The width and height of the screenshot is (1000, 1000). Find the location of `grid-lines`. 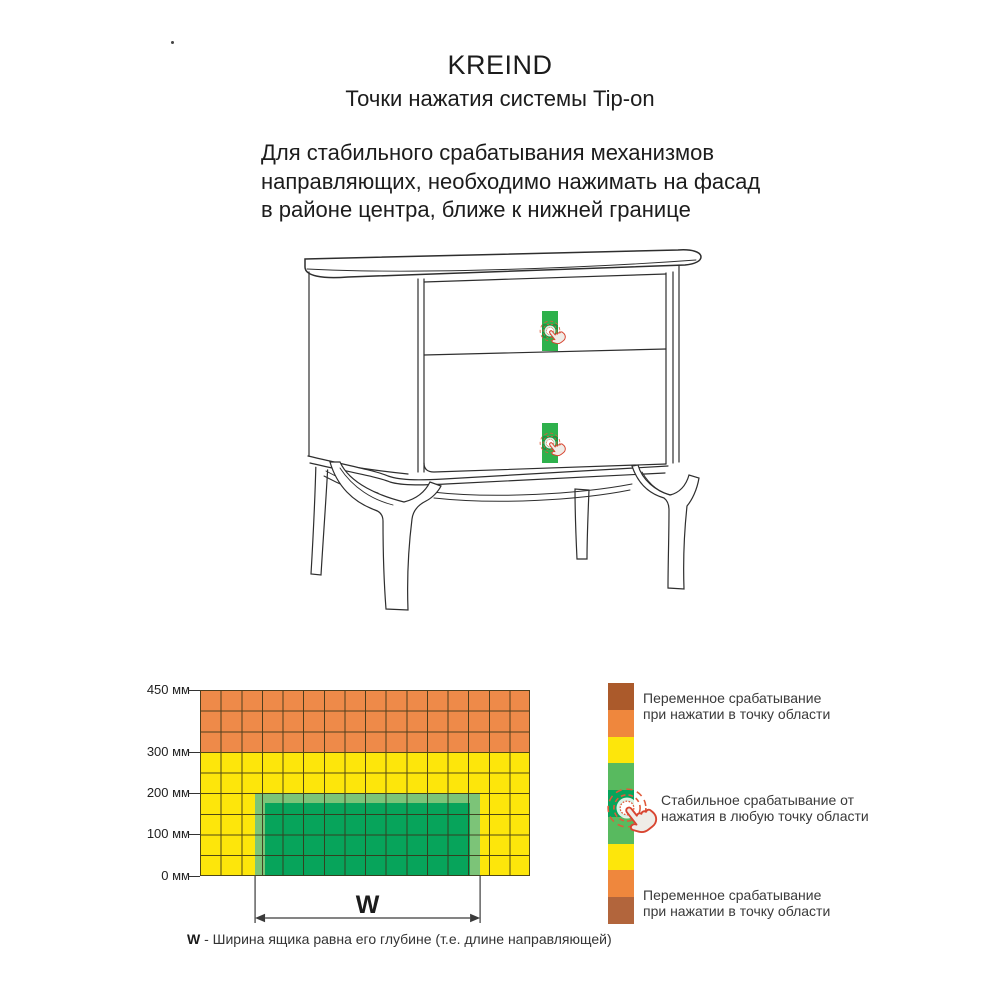

grid-lines is located at coordinates (365, 783).